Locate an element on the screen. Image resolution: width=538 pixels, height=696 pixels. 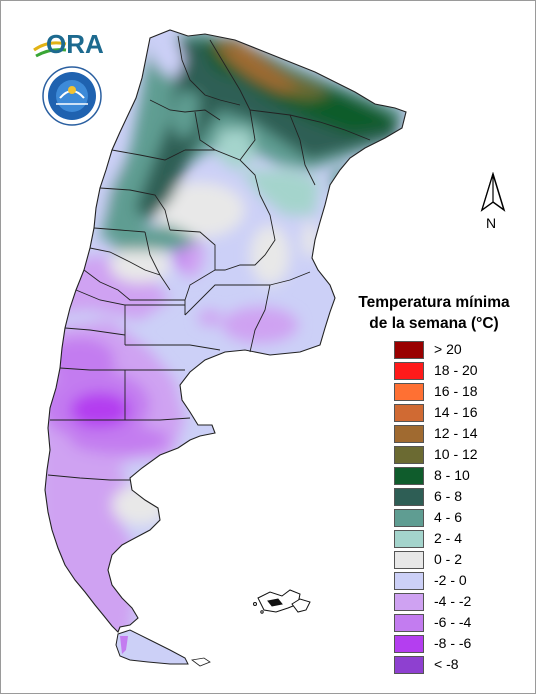
ora-logo-text: ORA is located at coordinates (75, 44).